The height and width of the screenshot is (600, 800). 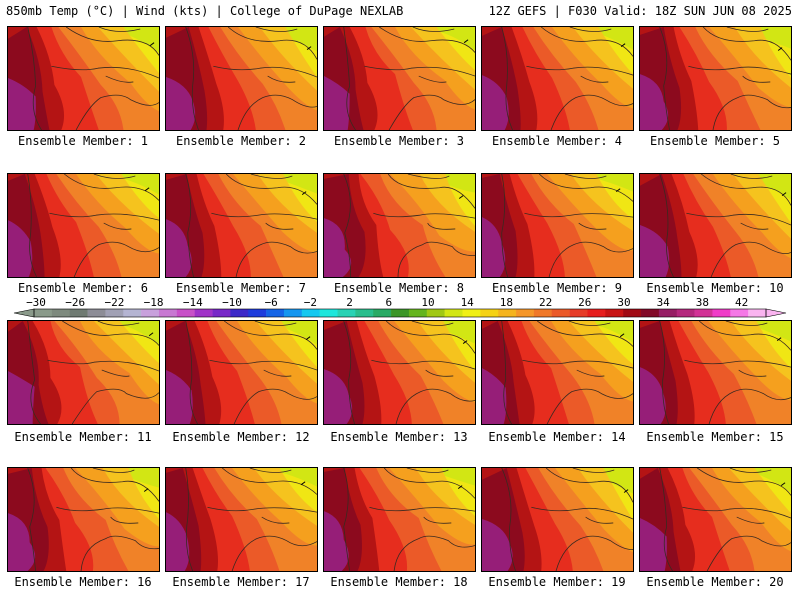 I want to click on colorbar-tick-label: −14, so click(x=192, y=302).